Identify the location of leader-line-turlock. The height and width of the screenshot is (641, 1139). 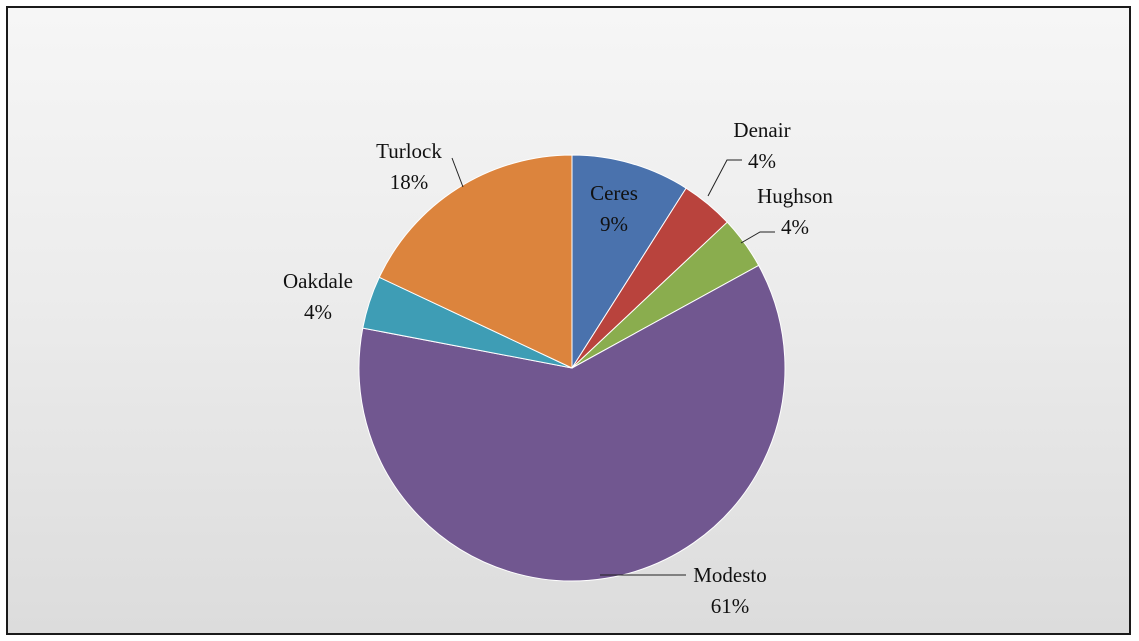
(457, 172).